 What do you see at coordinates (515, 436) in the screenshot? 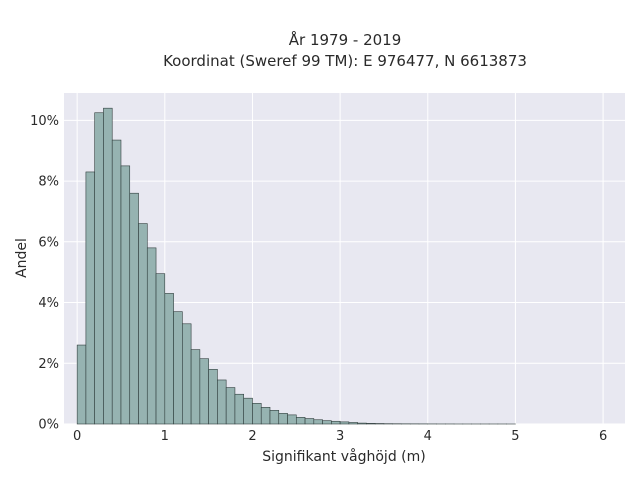
I see `x-tick-label: 5` at bounding box center [515, 436].